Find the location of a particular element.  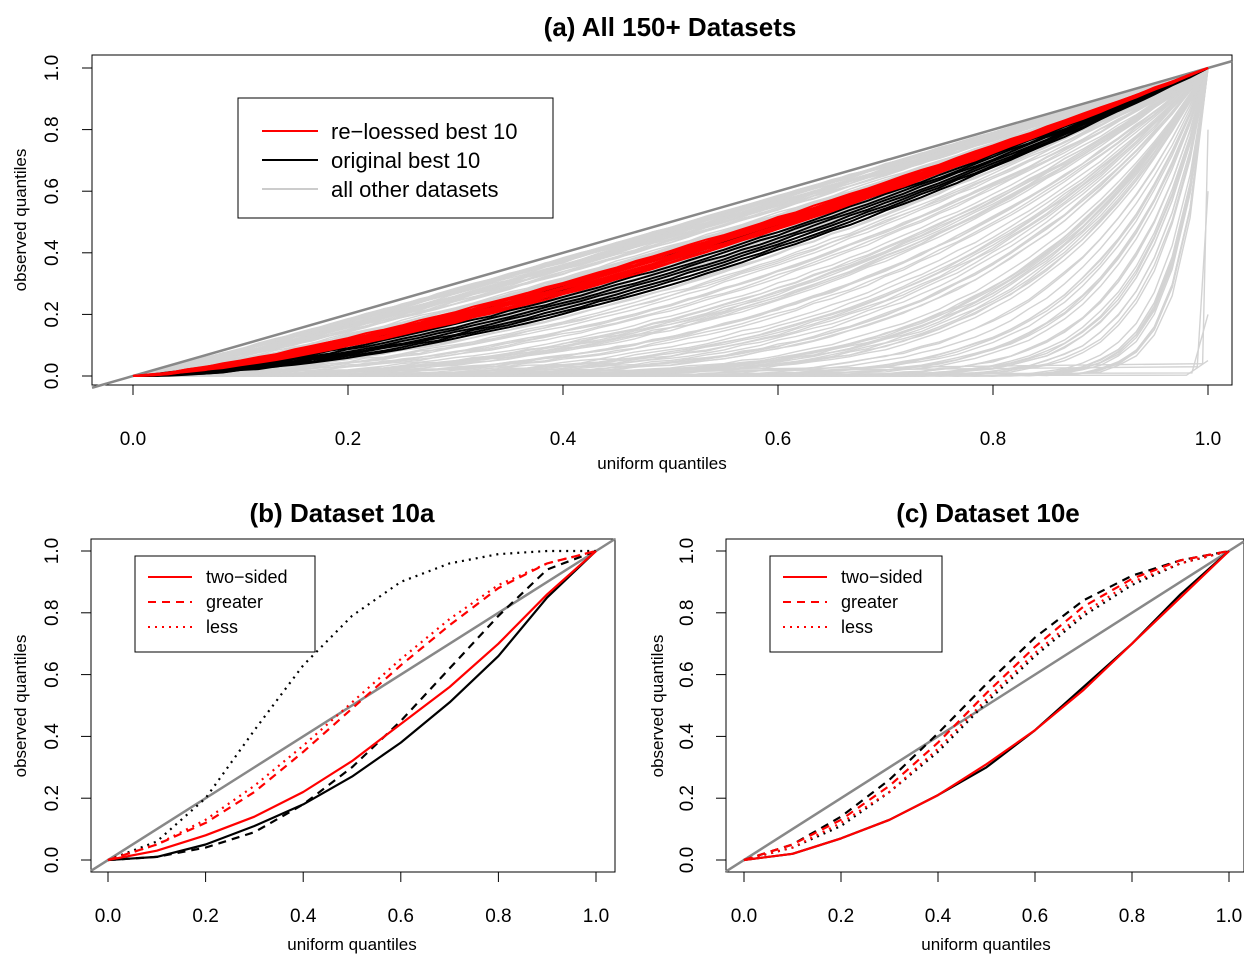

panel-a-x-tick-label: 0.4 is located at coordinates (563, 439).